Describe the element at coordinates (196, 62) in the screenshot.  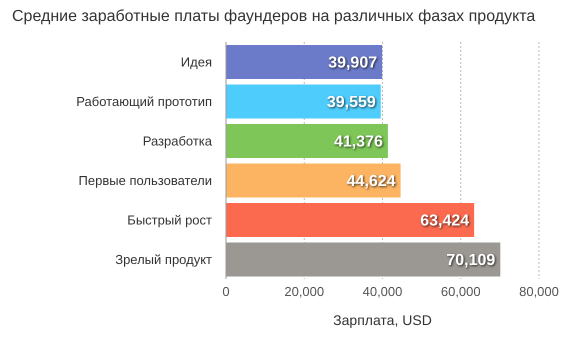
I see `y-tick-label: Идея` at that location.